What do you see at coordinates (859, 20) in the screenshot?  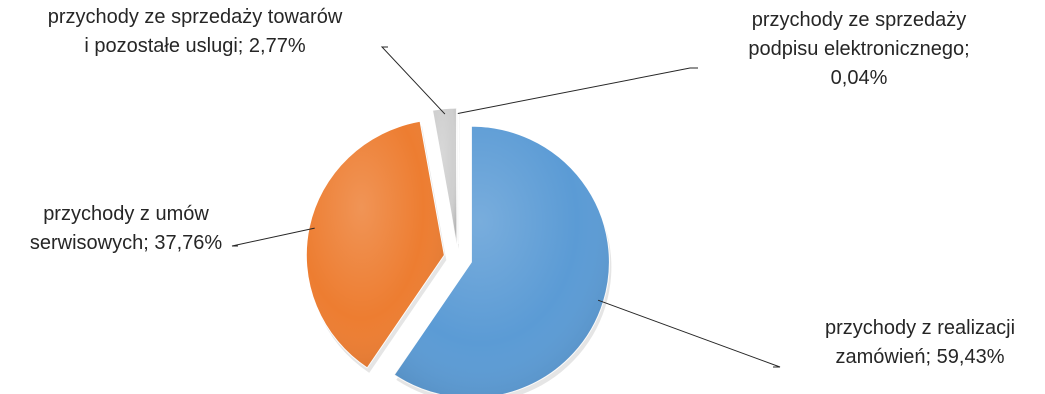 I see `slice-label-line: przychody ze sprzedaży` at bounding box center [859, 20].